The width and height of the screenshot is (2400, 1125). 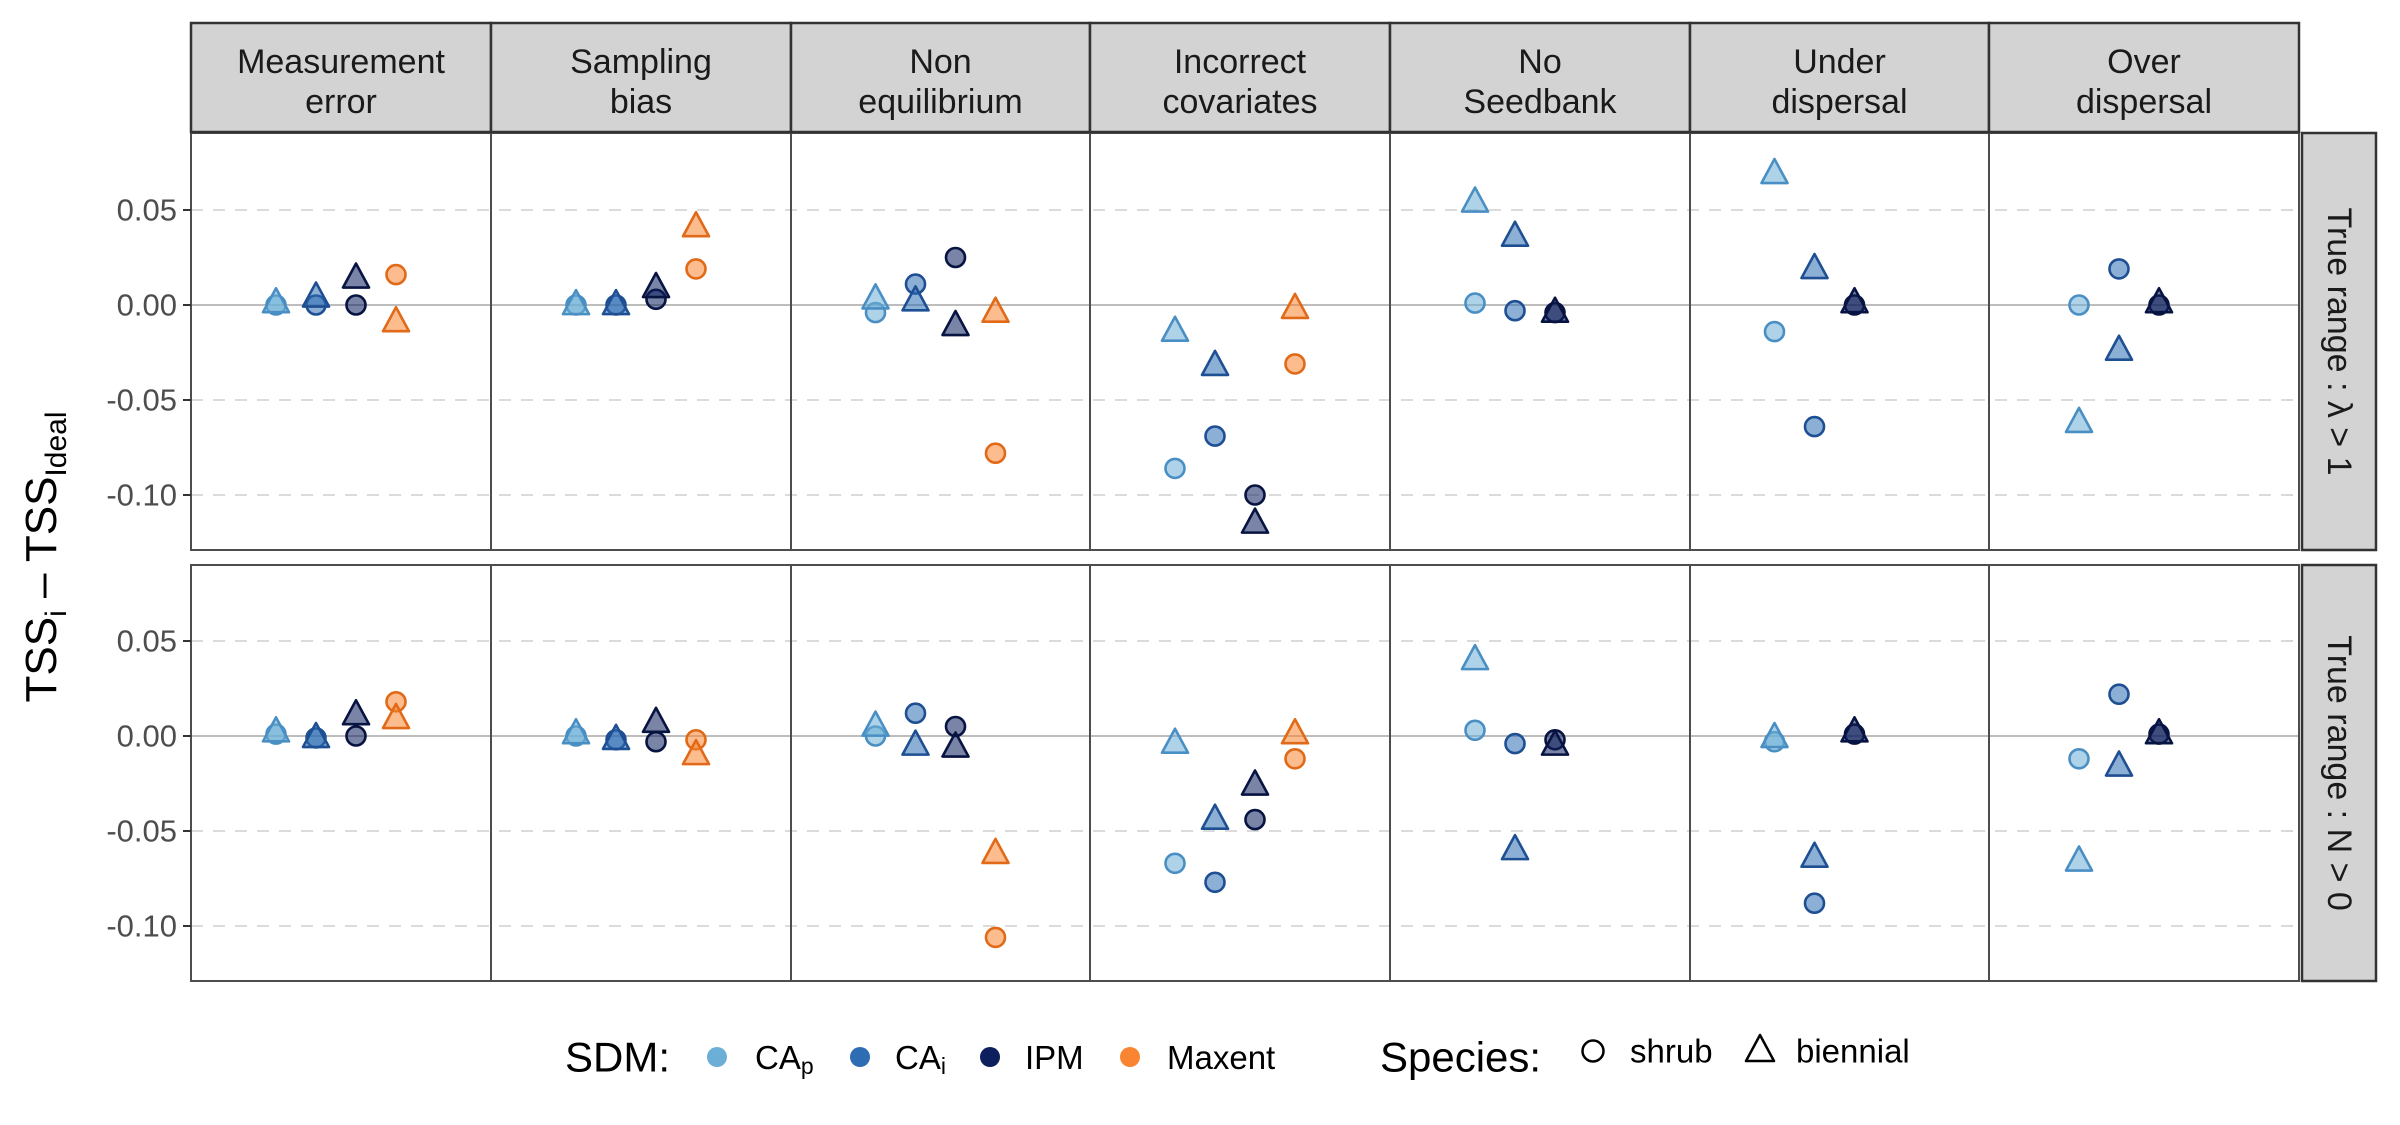 I want to click on panel-strip-label: Under, so click(x=1839, y=62).